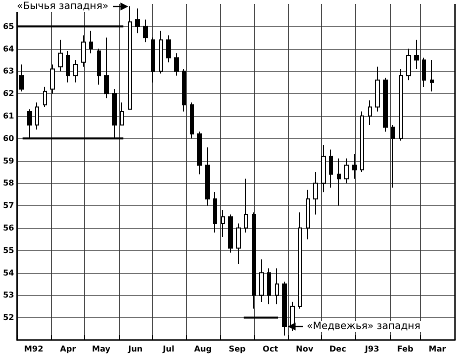  I want to click on y-tick-label: 63, so click(8, 71).